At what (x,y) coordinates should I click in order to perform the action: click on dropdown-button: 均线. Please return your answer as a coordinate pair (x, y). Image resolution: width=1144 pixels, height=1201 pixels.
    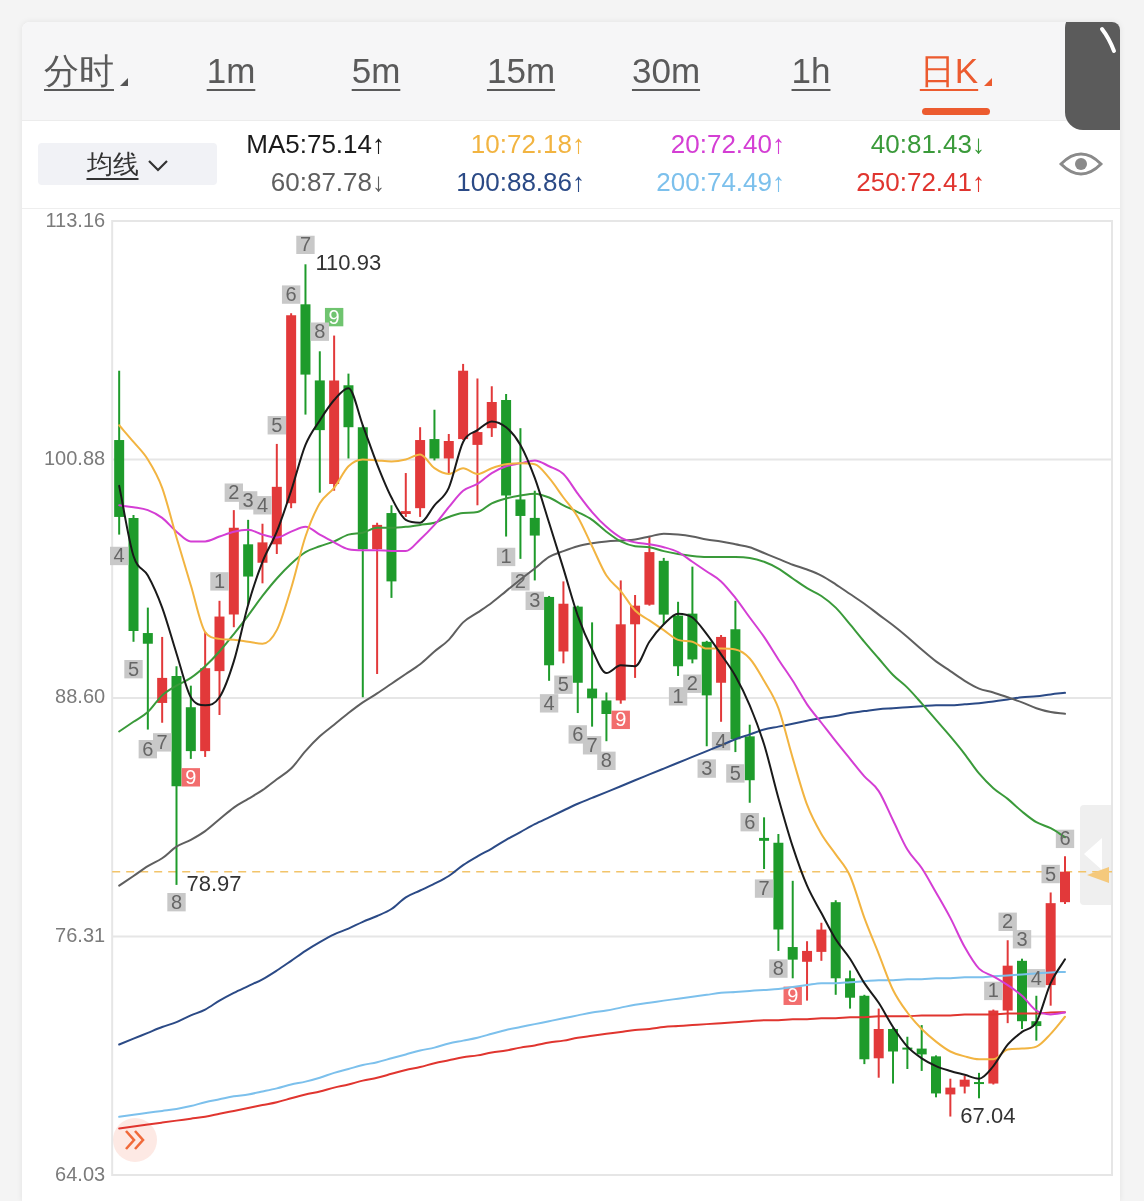
    Looking at the image, I should click on (127, 164).